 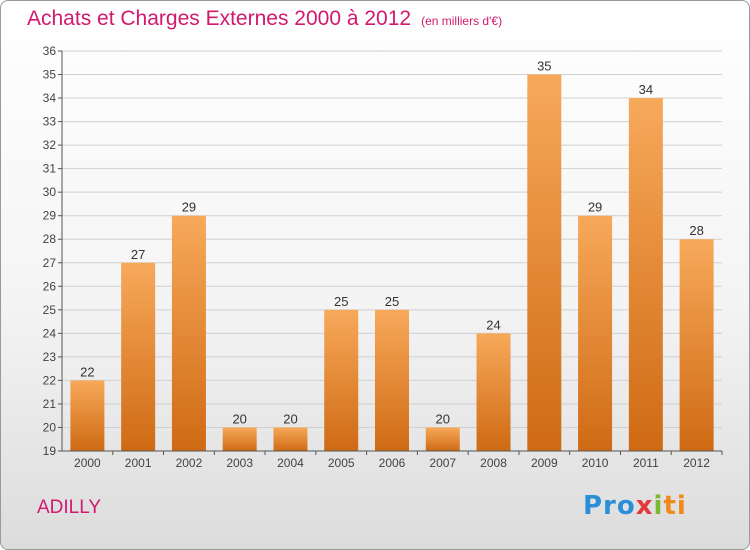 I want to click on logo-part-3: i, so click(x=658, y=506).